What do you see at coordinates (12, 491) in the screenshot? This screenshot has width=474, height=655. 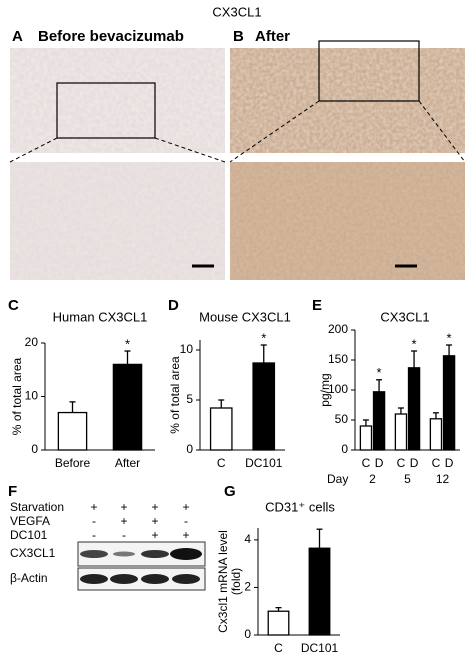 I see `panel-letter: F` at bounding box center [12, 491].